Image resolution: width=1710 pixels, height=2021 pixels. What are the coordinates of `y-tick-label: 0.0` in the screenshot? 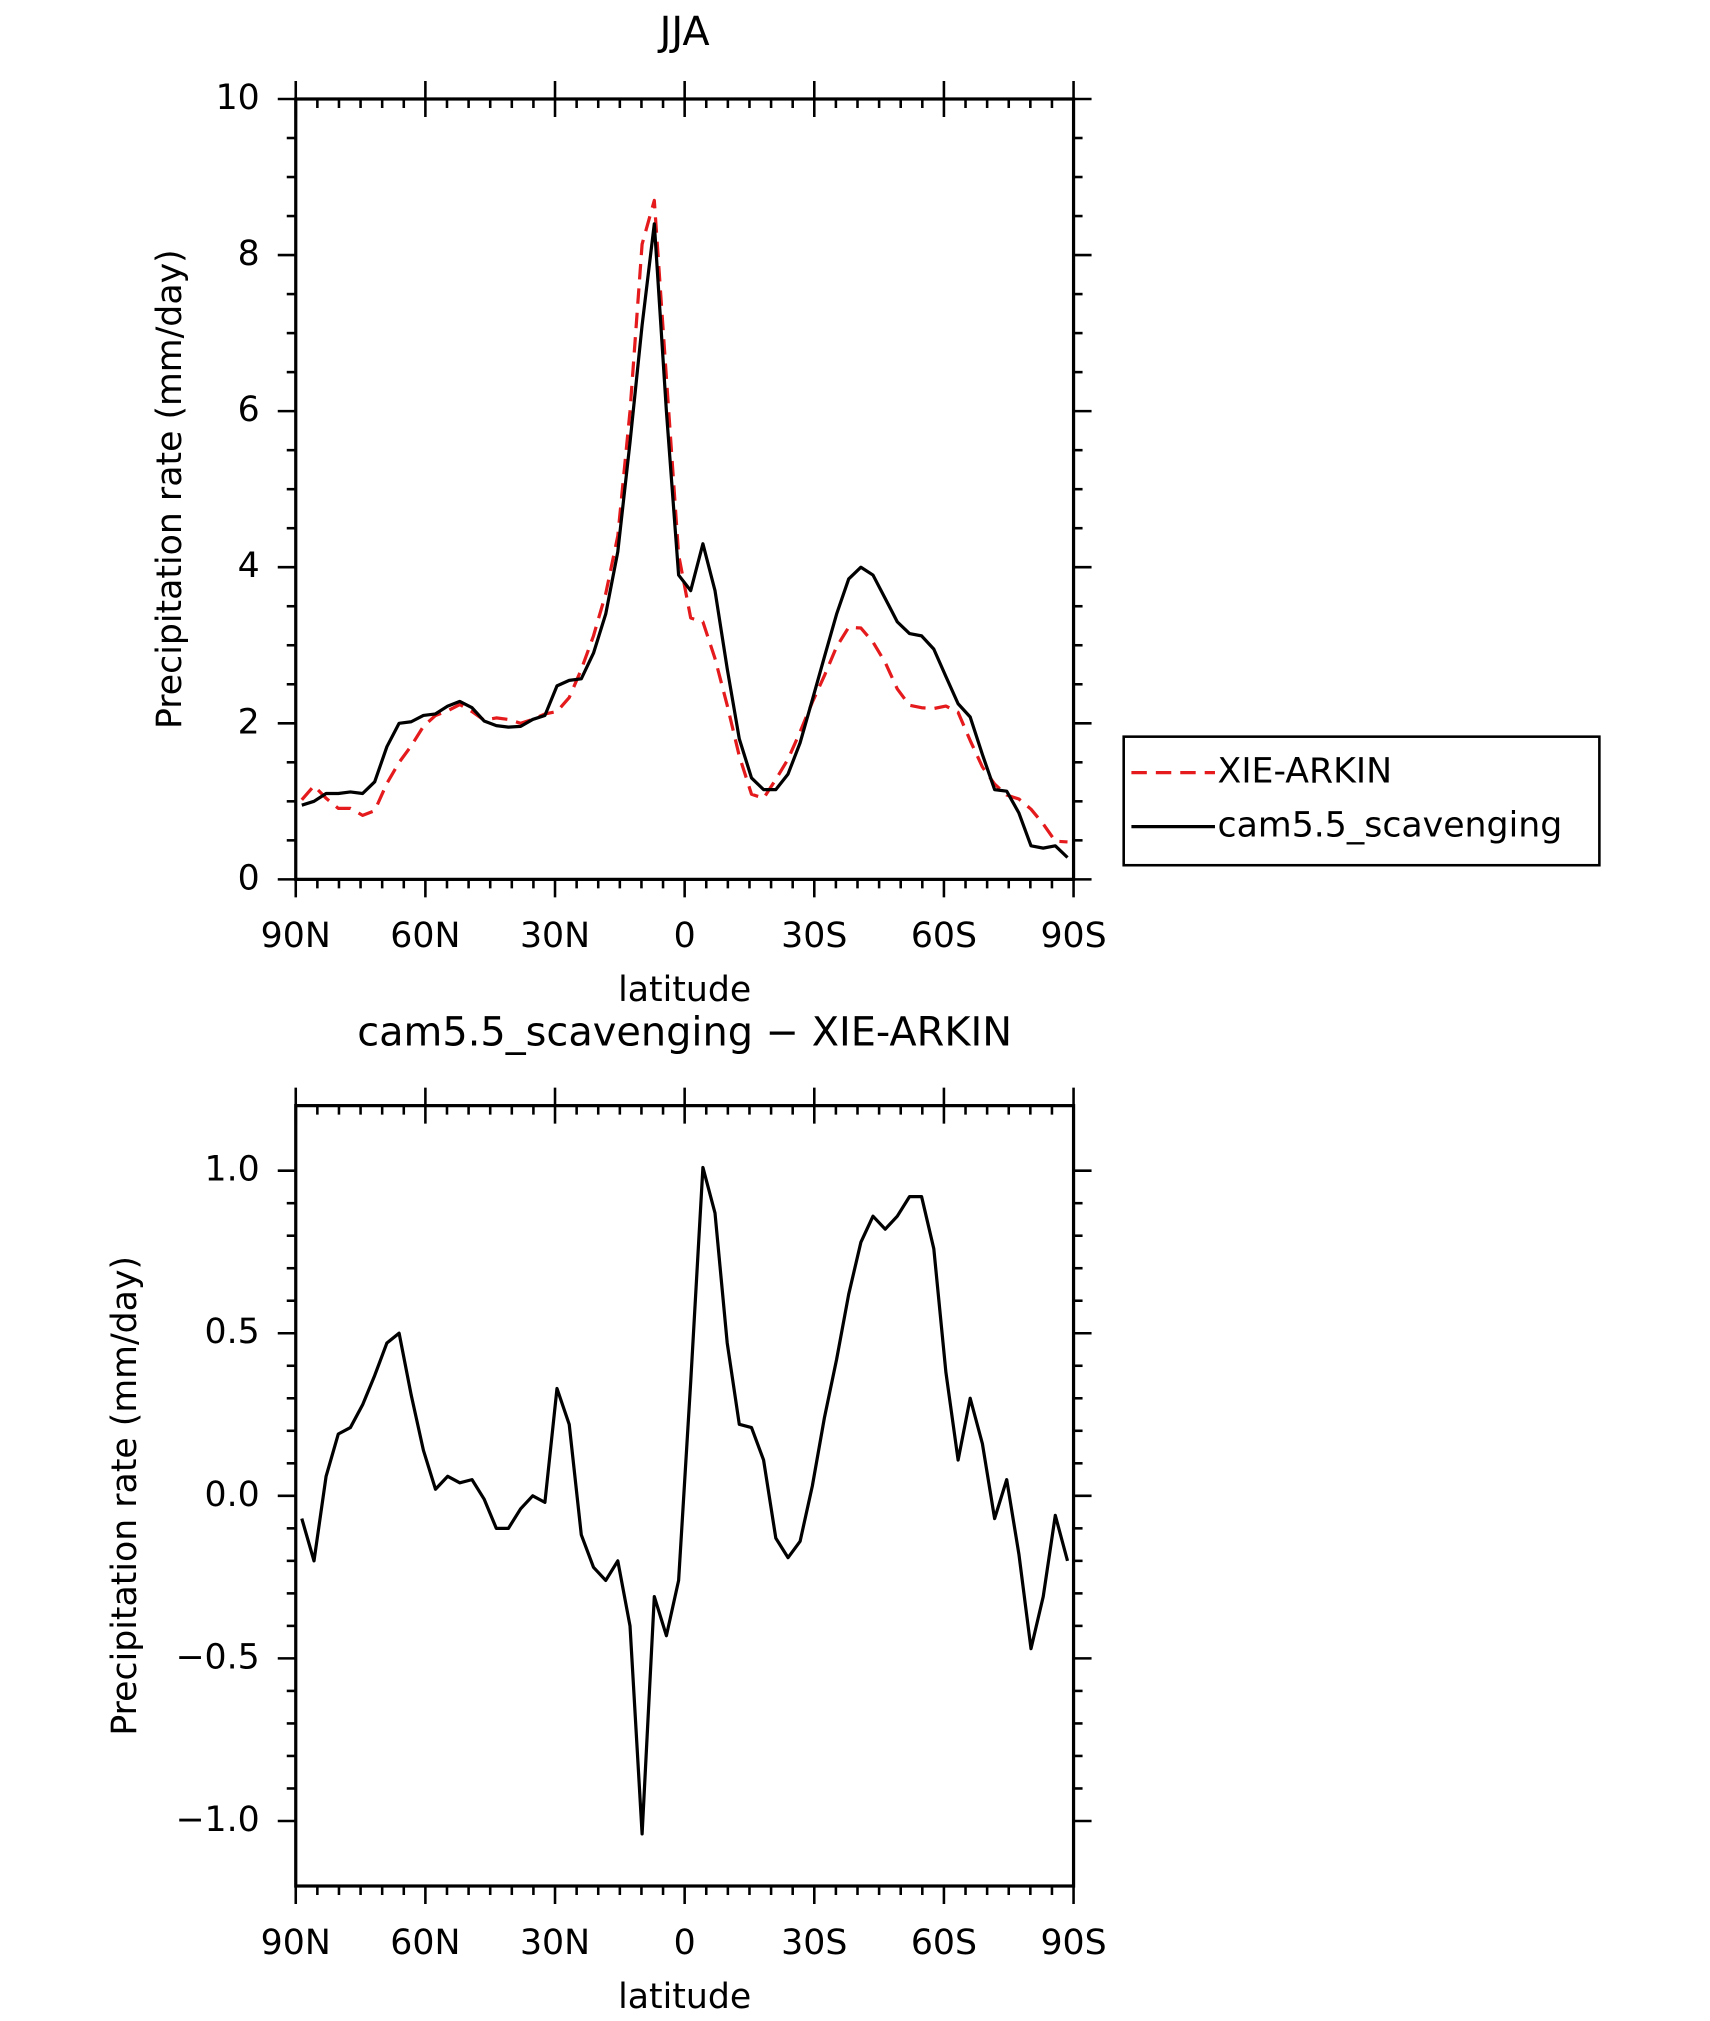 It's located at (232, 1495).